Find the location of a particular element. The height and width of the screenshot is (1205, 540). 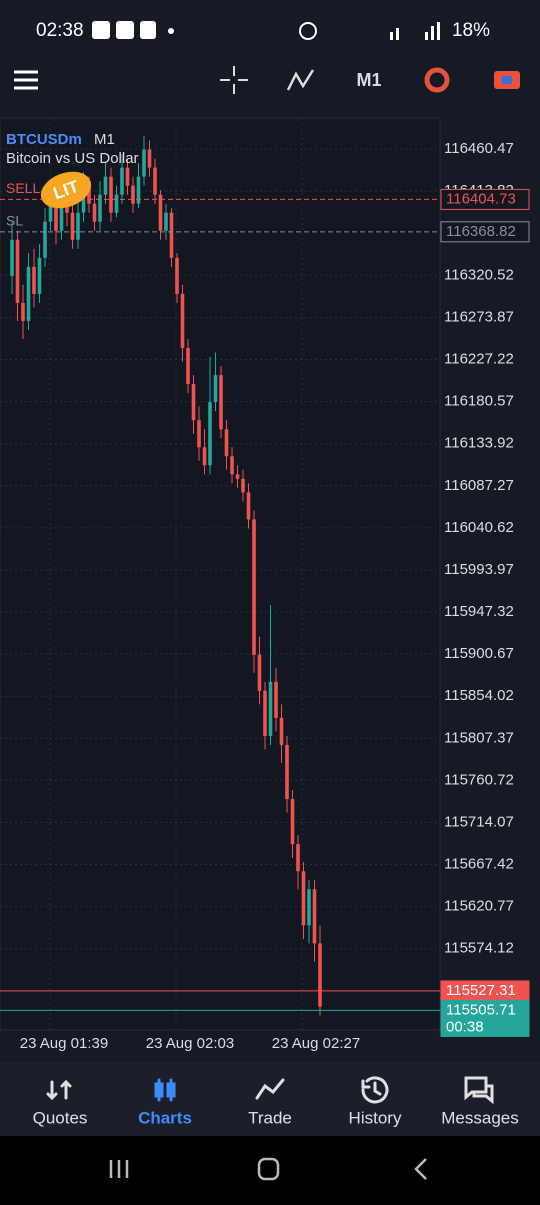

chart-timeframe: M1 is located at coordinates (104, 139).